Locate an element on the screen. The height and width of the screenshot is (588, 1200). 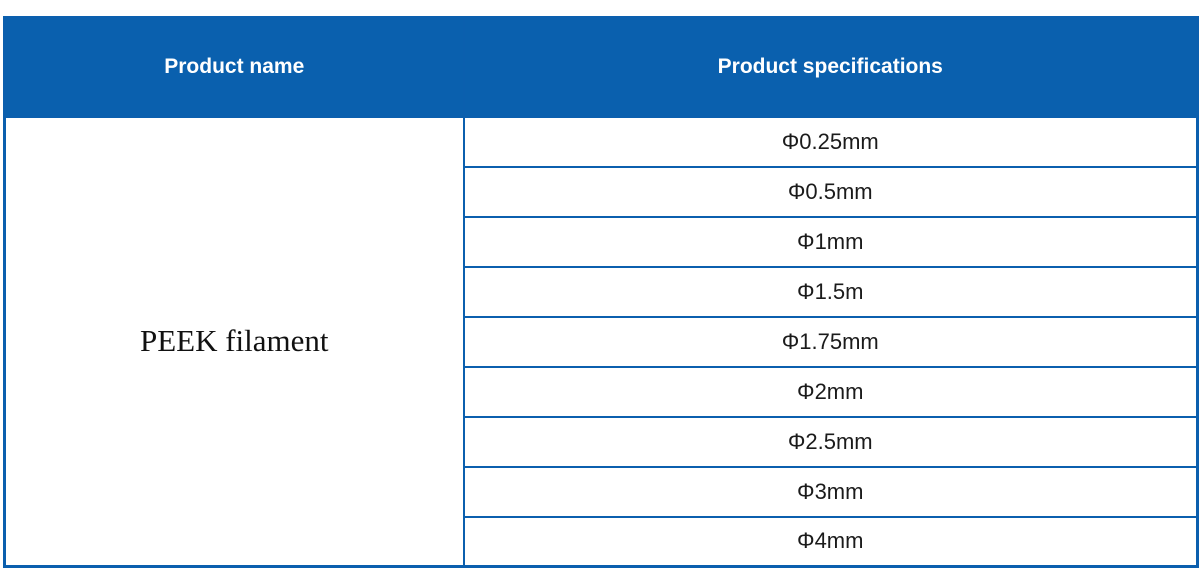
table-row: Φ1.75mm is located at coordinates (602, 341).